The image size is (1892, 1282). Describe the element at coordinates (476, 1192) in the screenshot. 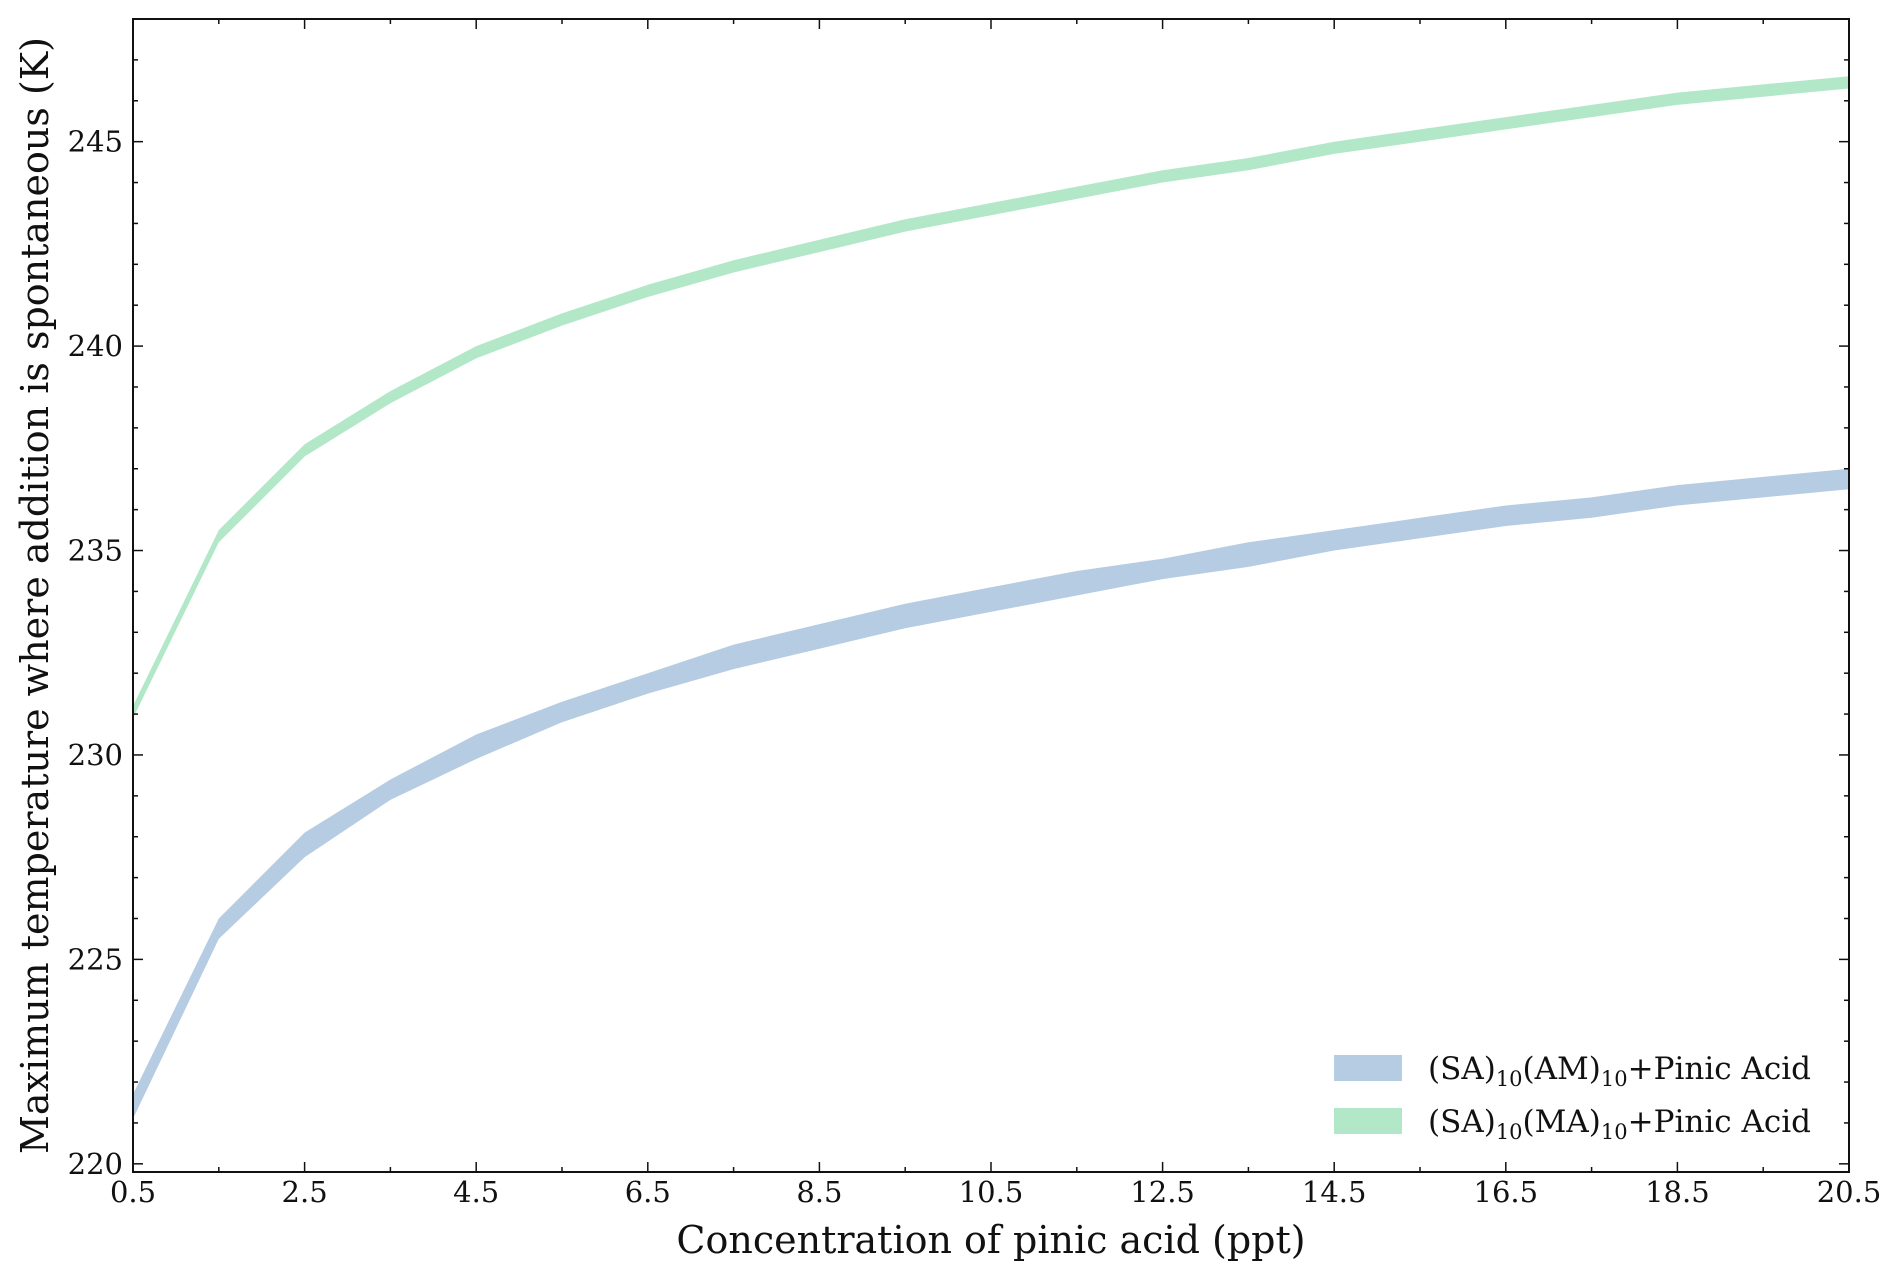

I see `x-tick-label: 4.5` at that location.